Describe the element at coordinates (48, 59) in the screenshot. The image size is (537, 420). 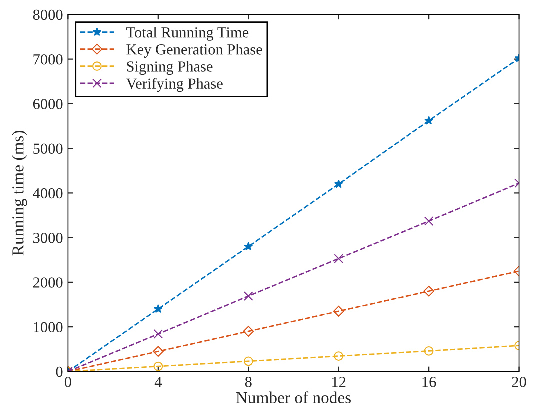
I see `y-tick-label: 7000` at that location.